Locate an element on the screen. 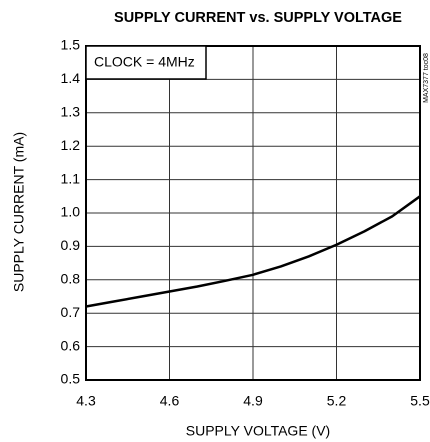  y-tick-label: 1.1 is located at coordinates (71, 178).